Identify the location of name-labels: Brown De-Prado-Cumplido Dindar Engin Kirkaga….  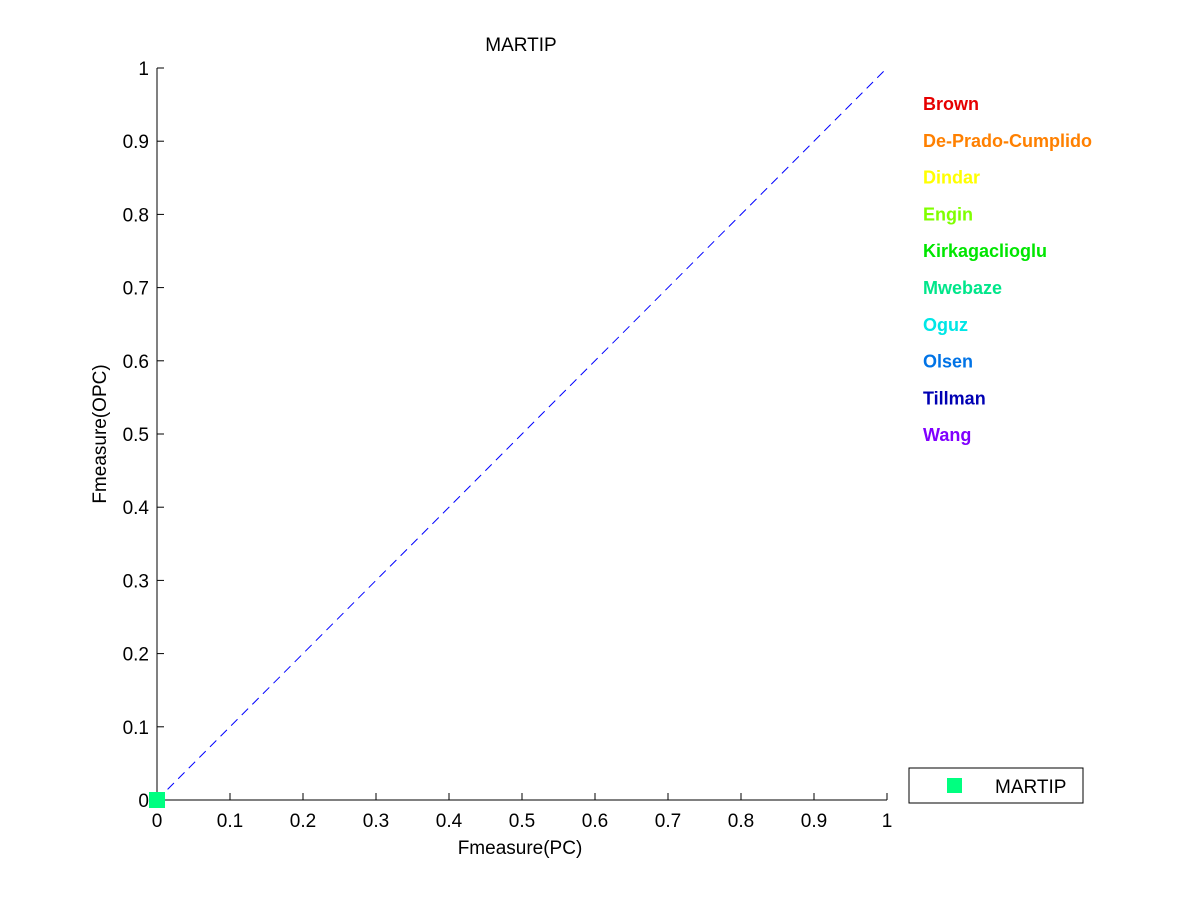
(1007, 269).